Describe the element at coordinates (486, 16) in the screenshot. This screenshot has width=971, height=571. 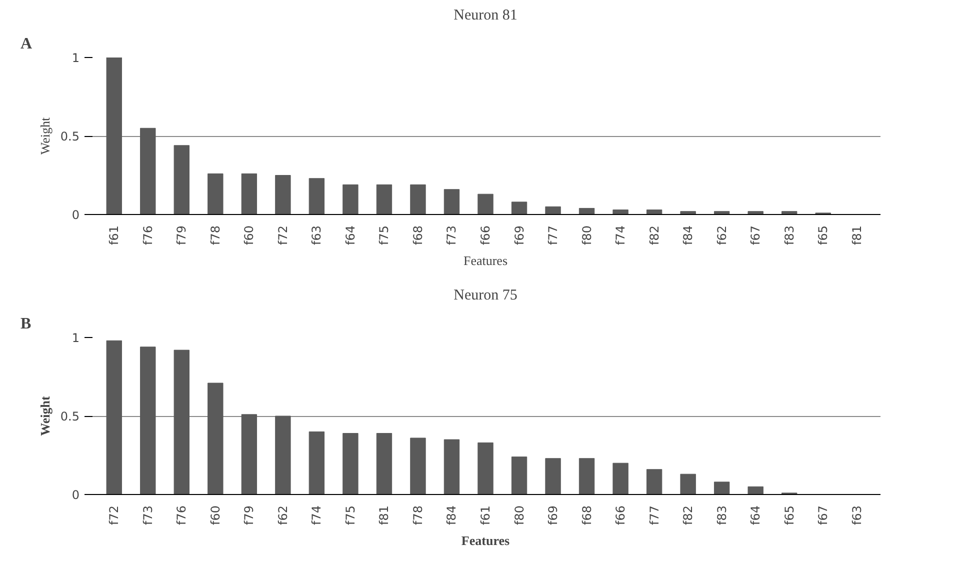
I see `chart-title: Neuron 81` at that location.